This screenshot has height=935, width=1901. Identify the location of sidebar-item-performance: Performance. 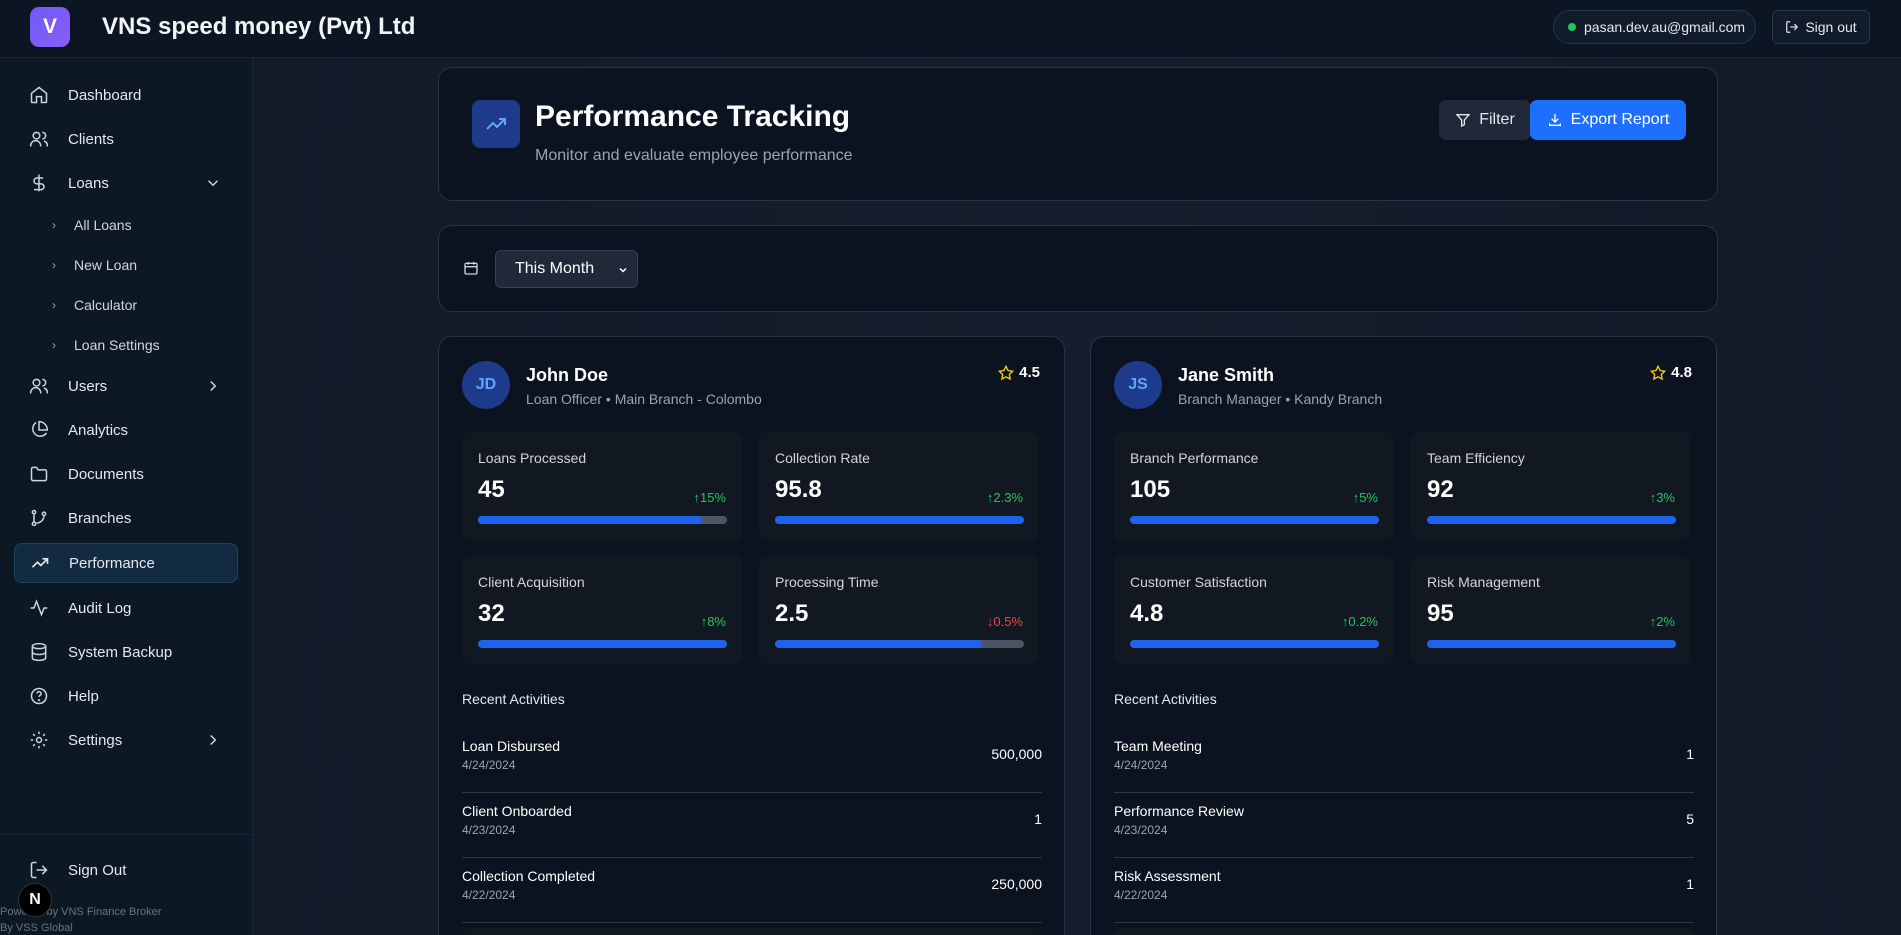
(126, 563).